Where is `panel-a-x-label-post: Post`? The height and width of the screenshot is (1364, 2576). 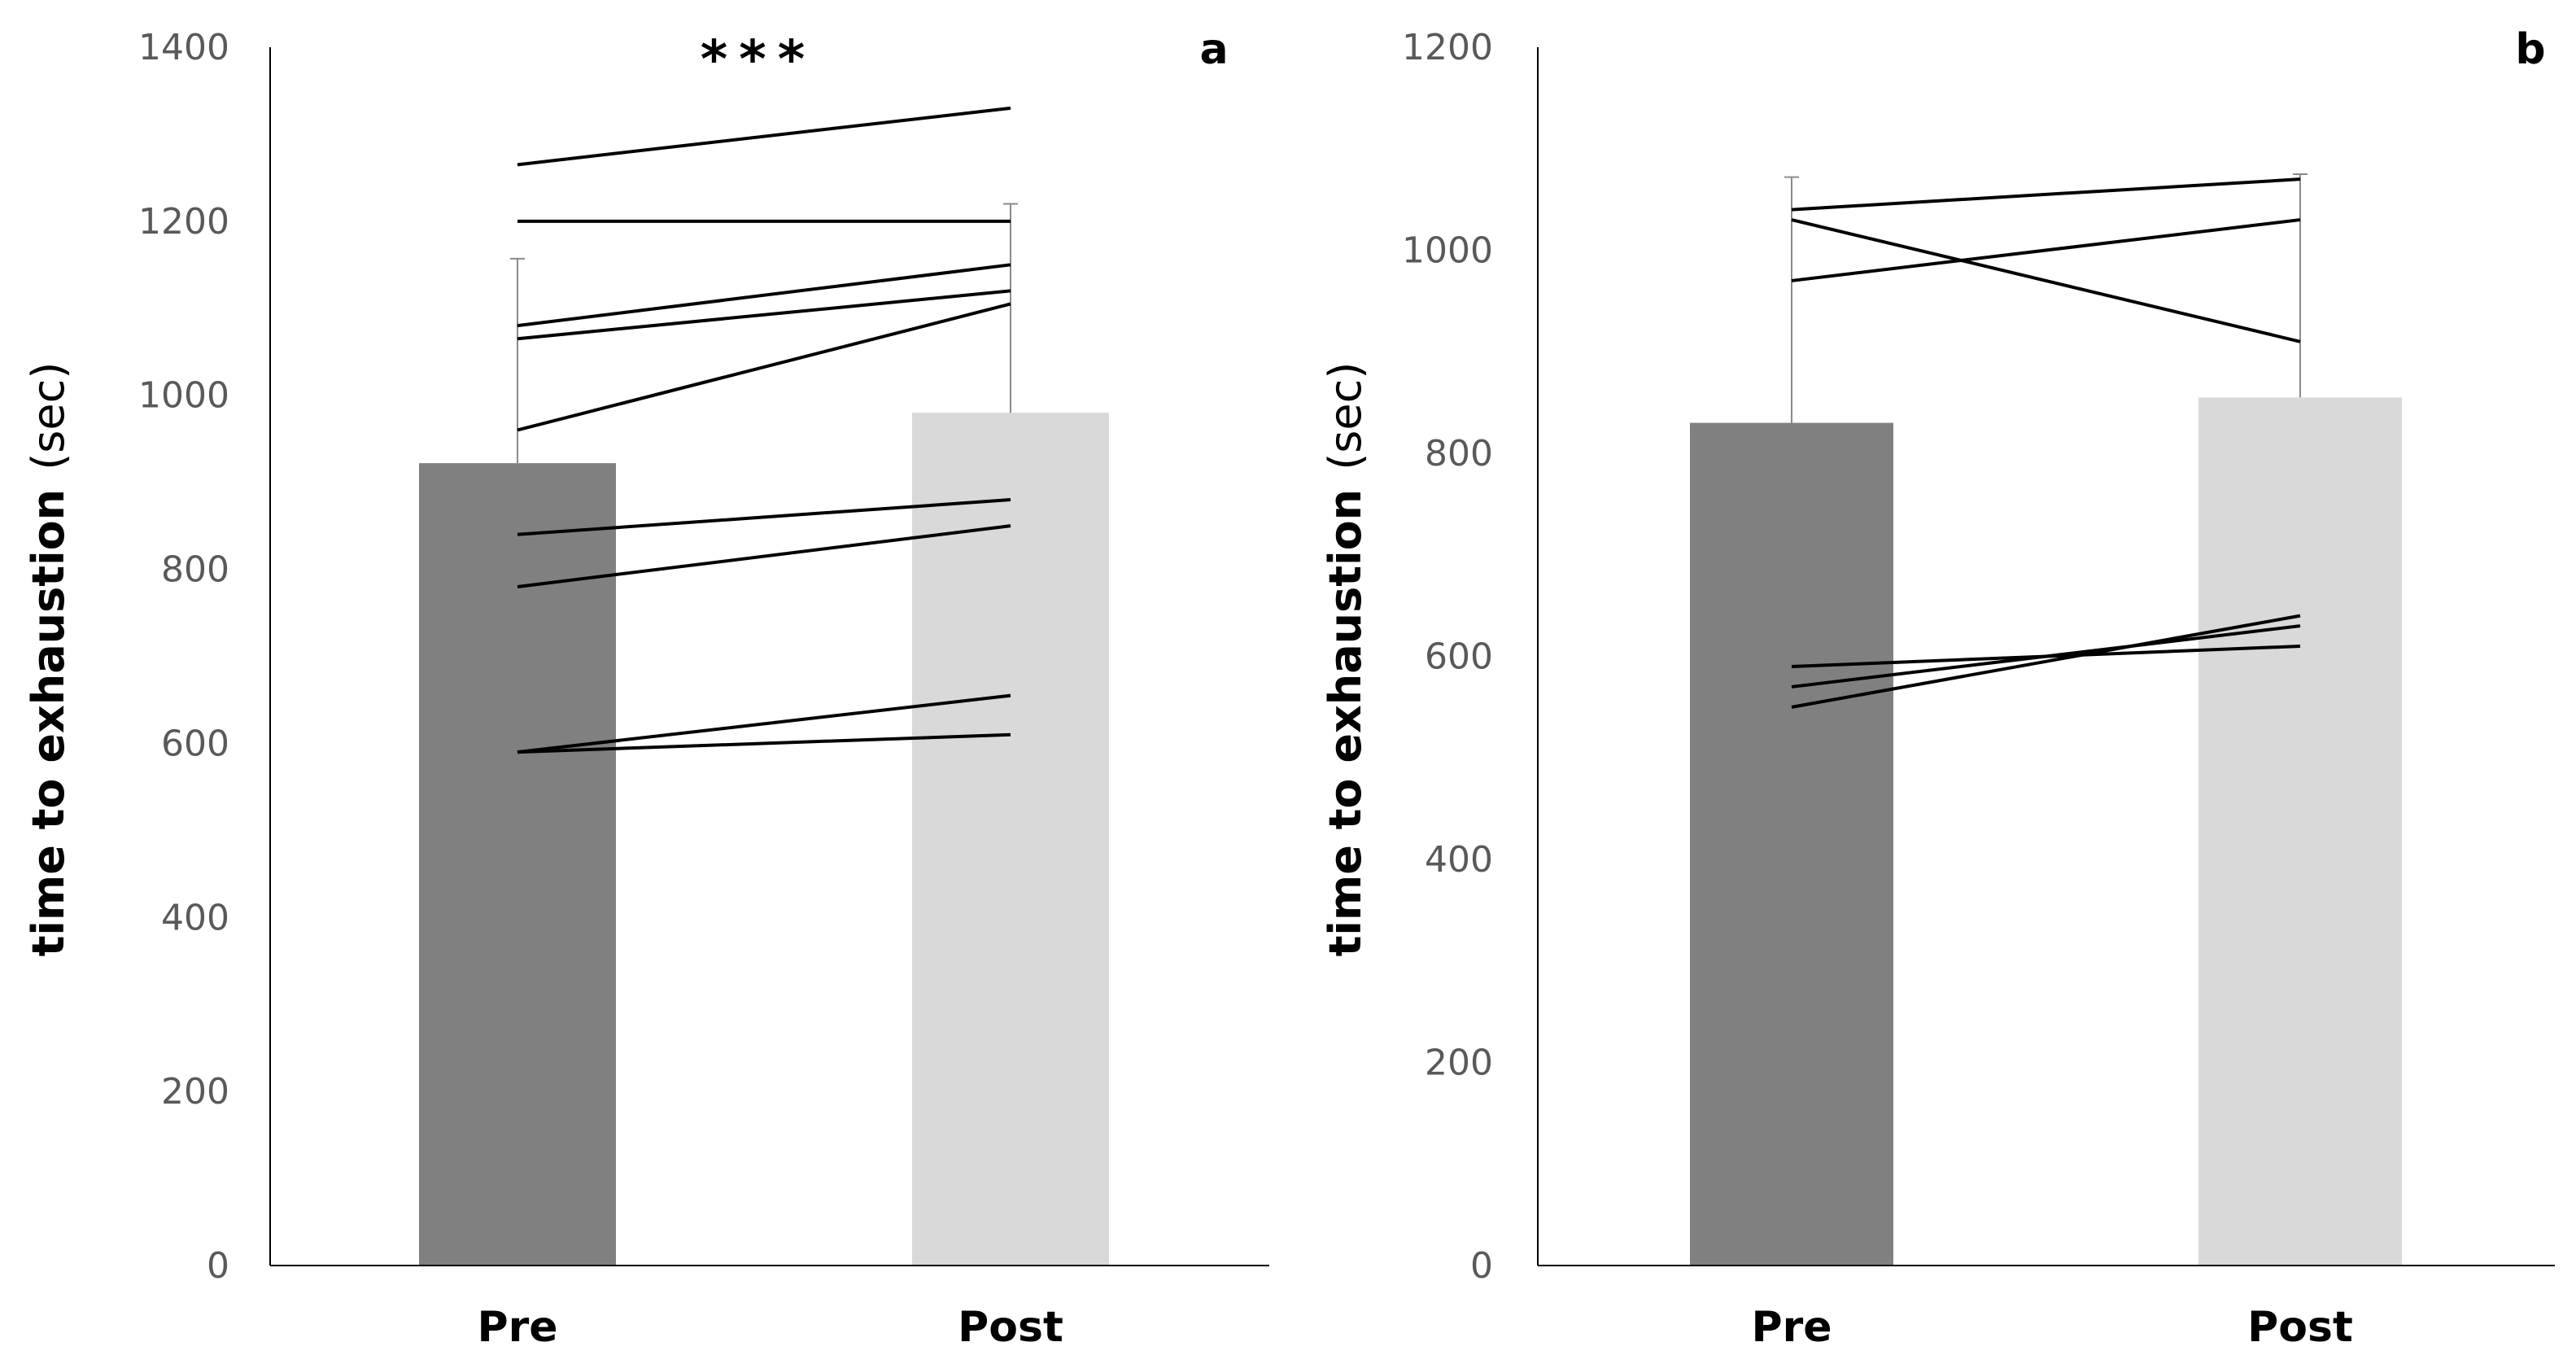
panel-a-x-label-post: Post is located at coordinates (1010, 1327).